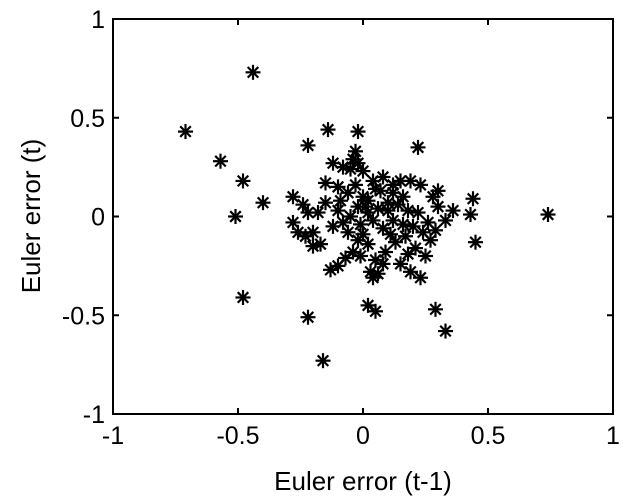 The image size is (627, 499). I want to click on x-tick-label: -1, so click(113, 436).